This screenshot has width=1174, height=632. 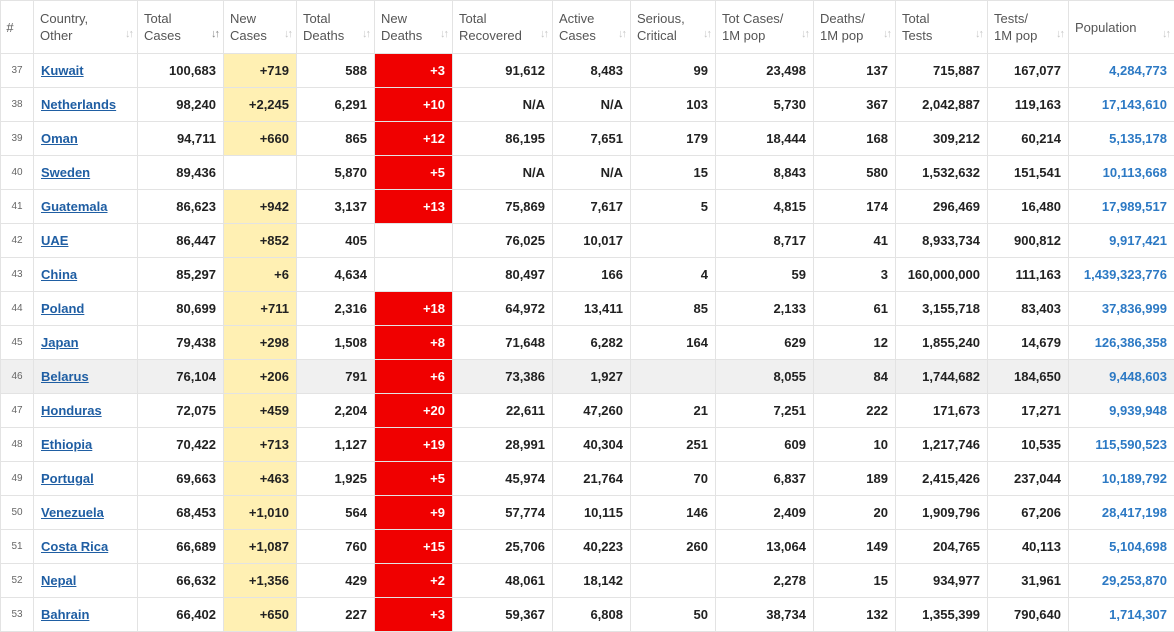 What do you see at coordinates (86, 27) in the screenshot?
I see `column-header-country: Country, Other↓↑` at bounding box center [86, 27].